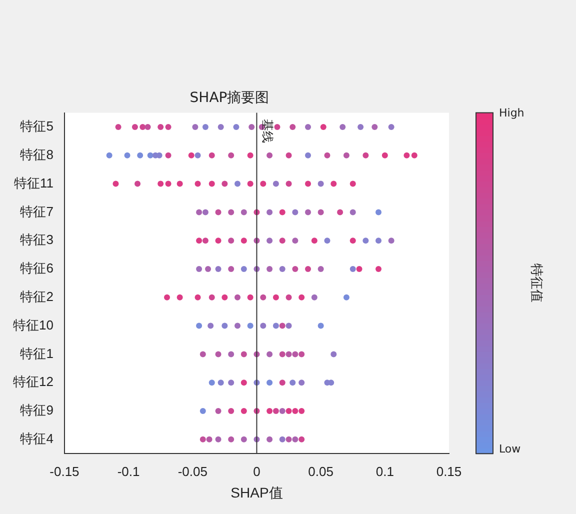 The width and height of the screenshot is (576, 514). I want to click on ref-line-label: 基线, so click(267, 130).